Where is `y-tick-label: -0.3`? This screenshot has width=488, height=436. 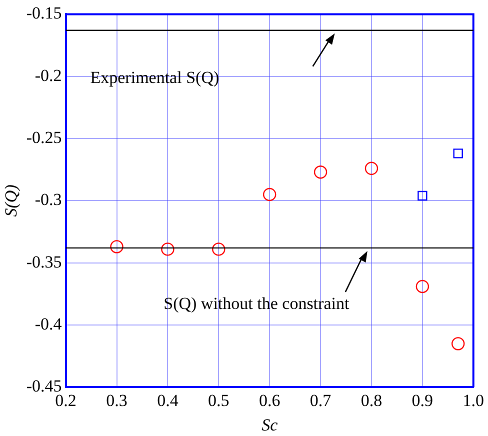
y-tick-label: -0.3 is located at coordinates (48, 200).